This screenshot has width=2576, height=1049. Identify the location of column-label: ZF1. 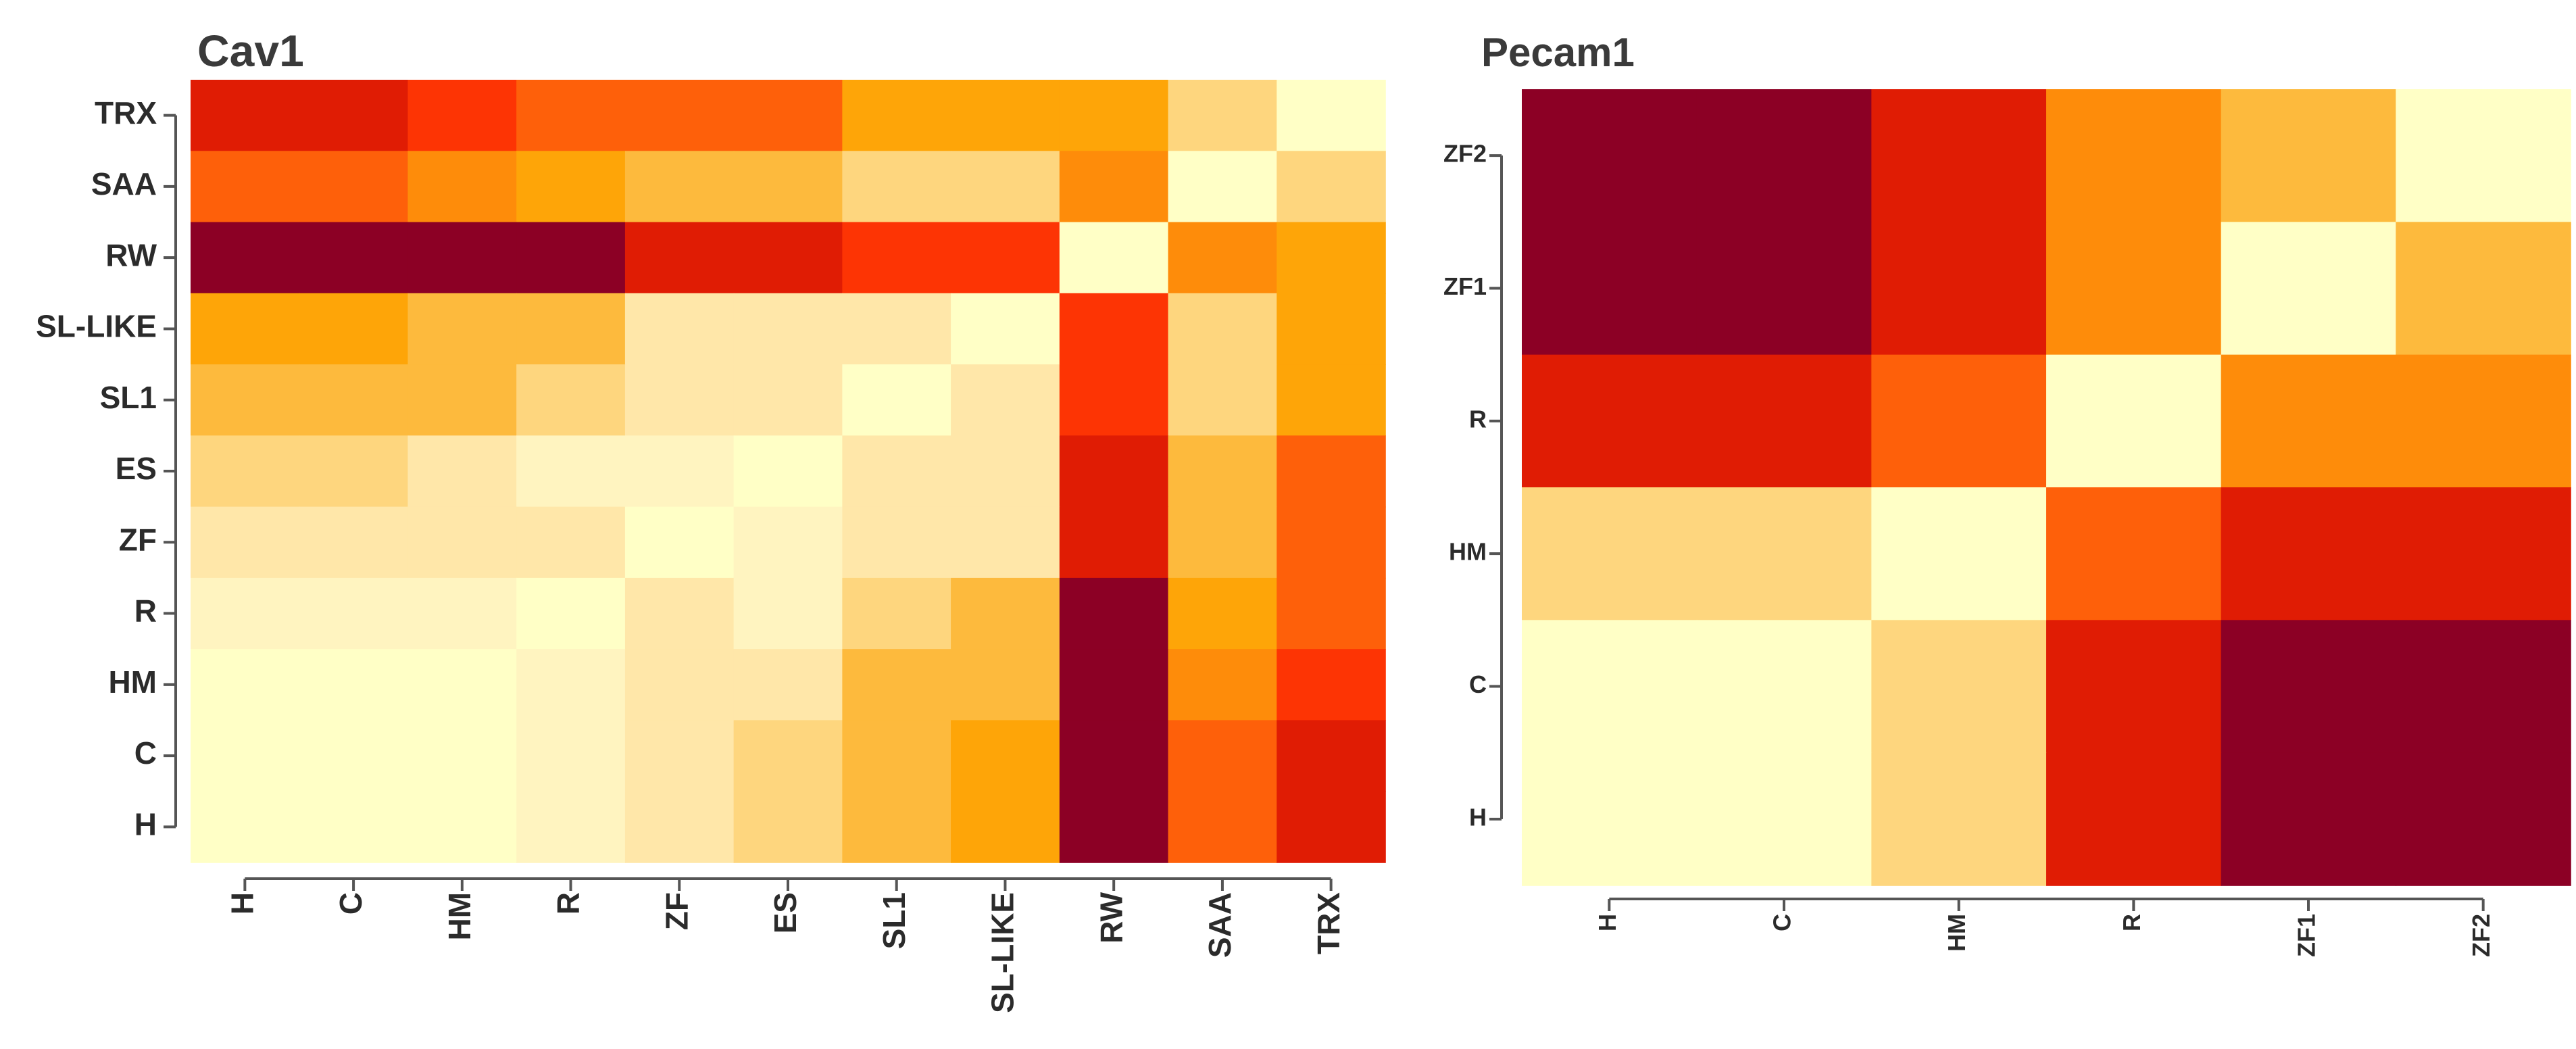
(2307, 935).